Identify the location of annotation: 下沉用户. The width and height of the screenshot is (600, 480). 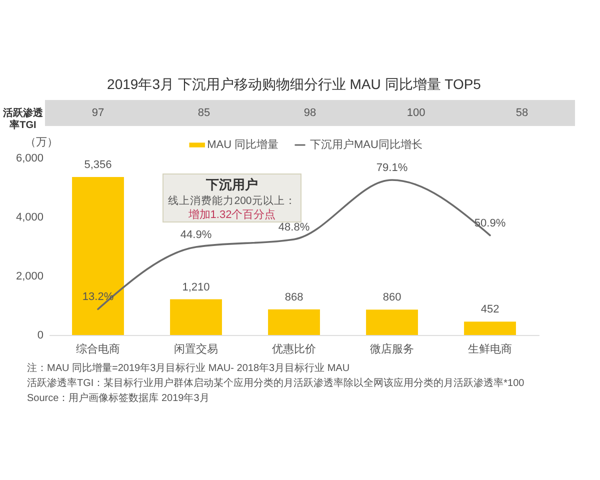
(231, 184).